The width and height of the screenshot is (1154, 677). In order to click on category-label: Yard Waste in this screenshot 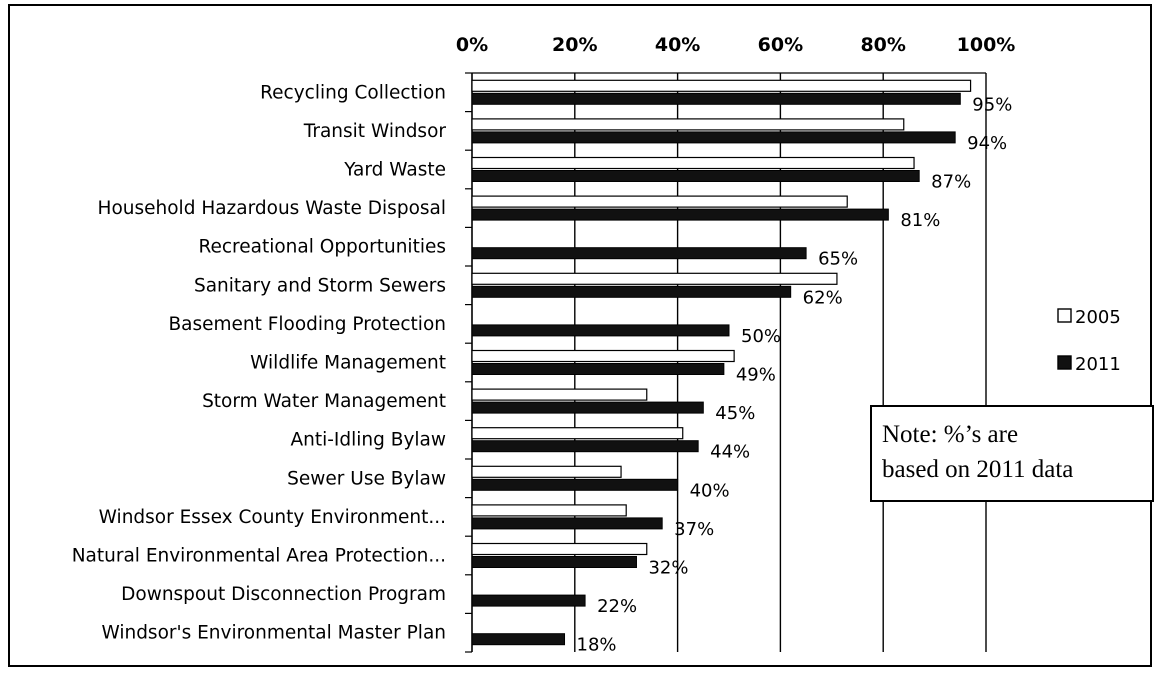, I will do `click(394, 170)`.